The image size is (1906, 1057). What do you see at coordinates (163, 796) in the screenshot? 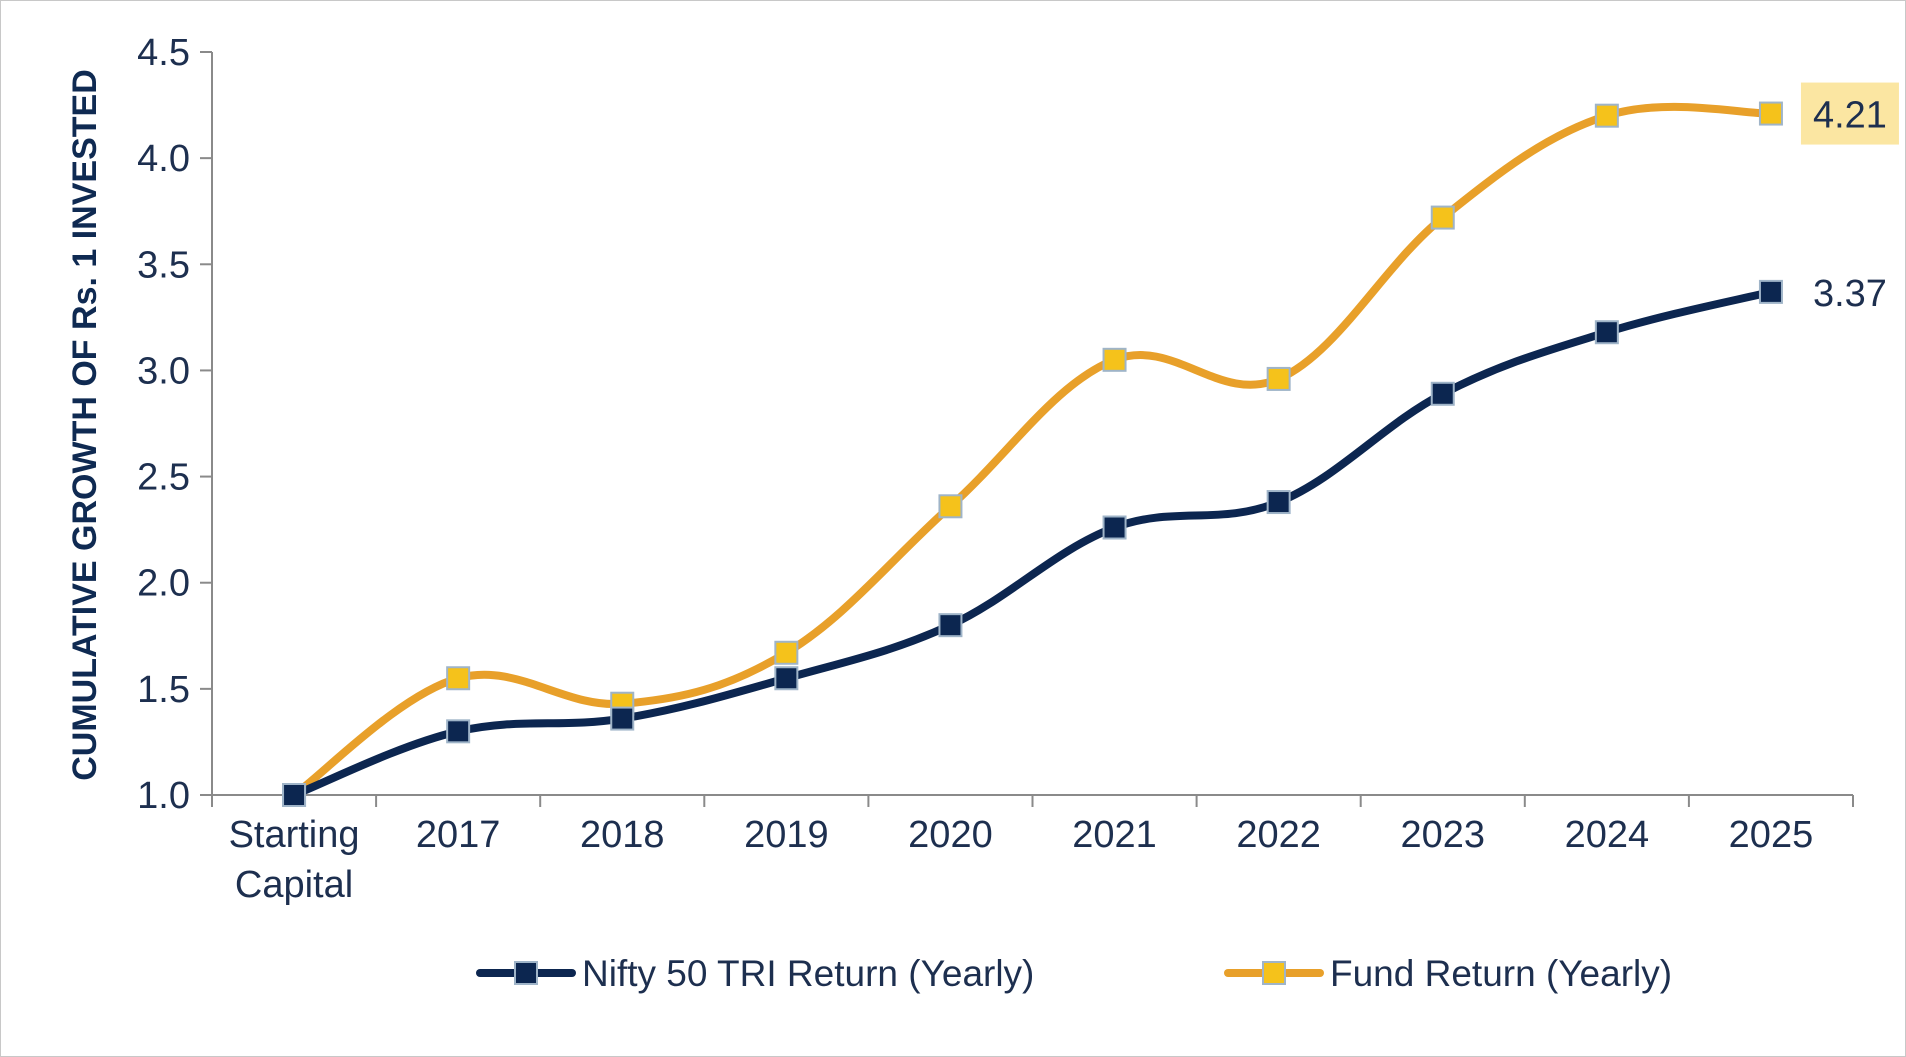
I see `y-tick-label: 1.0` at bounding box center [163, 796].